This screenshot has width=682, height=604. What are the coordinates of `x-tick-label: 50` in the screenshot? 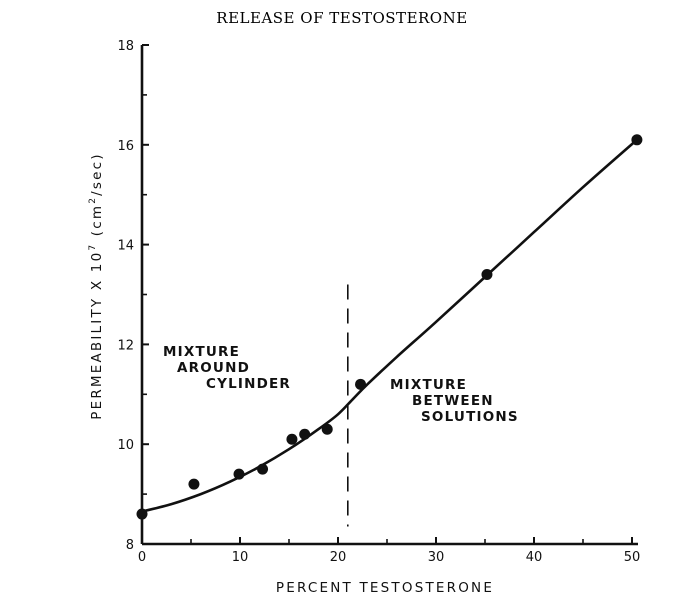 It's located at (632, 557).